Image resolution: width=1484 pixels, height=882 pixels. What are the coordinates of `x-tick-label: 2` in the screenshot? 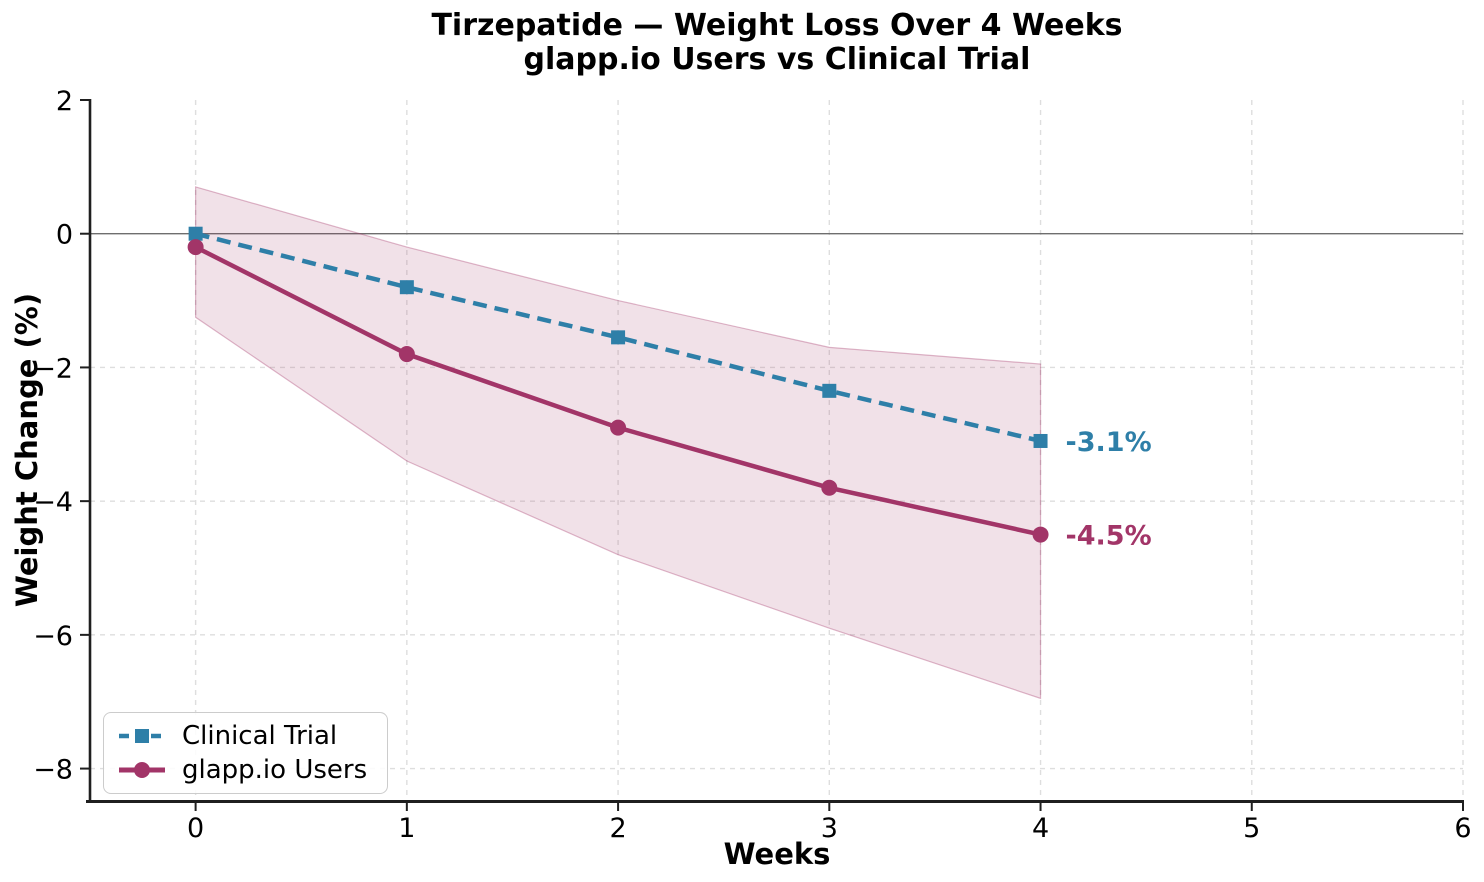 It's located at (617, 828).